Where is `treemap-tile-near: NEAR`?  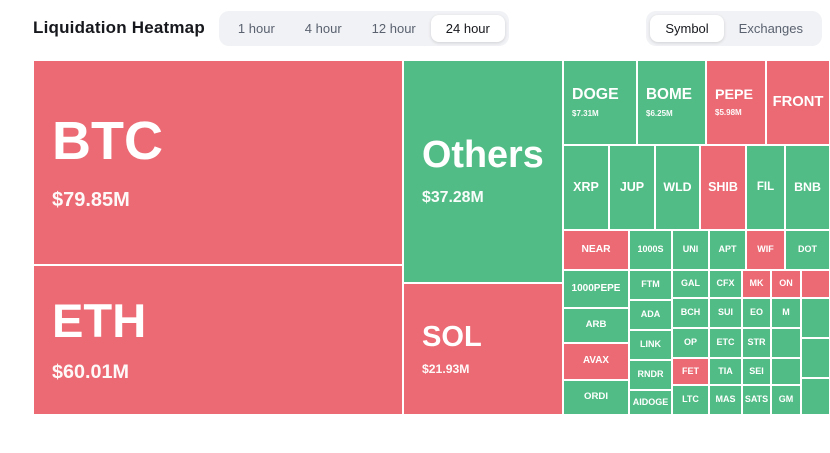 treemap-tile-near: NEAR is located at coordinates (596, 250).